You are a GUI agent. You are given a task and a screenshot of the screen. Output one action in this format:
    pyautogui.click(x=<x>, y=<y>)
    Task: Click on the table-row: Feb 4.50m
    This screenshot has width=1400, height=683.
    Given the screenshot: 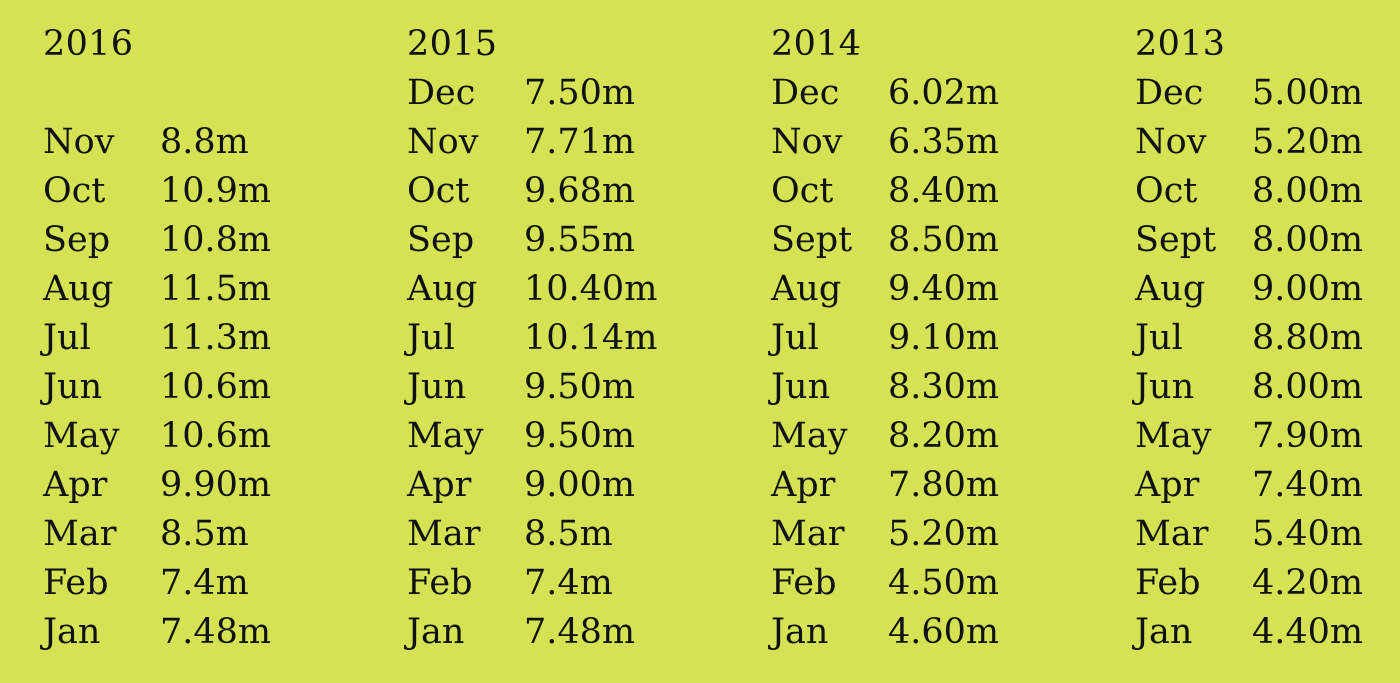 What is the action you would take?
    pyautogui.click(x=941, y=583)
    